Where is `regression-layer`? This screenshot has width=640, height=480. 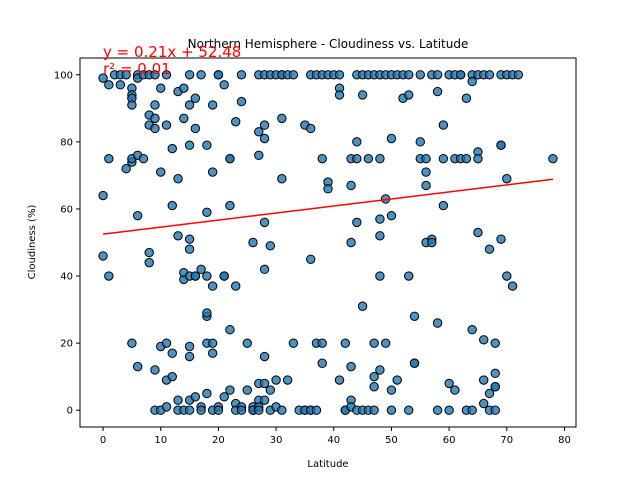
regression-layer is located at coordinates (328, 206).